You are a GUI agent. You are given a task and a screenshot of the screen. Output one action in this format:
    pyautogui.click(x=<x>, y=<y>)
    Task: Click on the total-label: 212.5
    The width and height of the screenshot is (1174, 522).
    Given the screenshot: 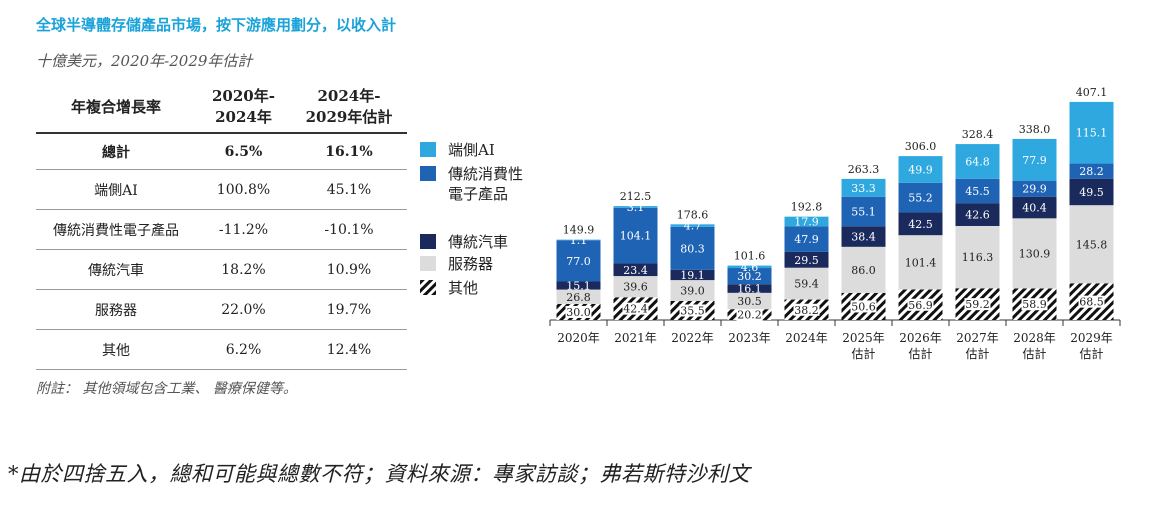 What is the action you would take?
    pyautogui.click(x=636, y=196)
    